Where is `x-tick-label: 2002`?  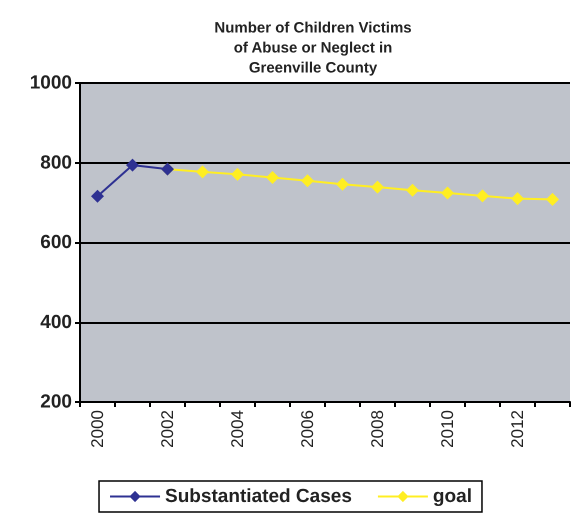 x-tick-label: 2002 is located at coordinates (167, 429).